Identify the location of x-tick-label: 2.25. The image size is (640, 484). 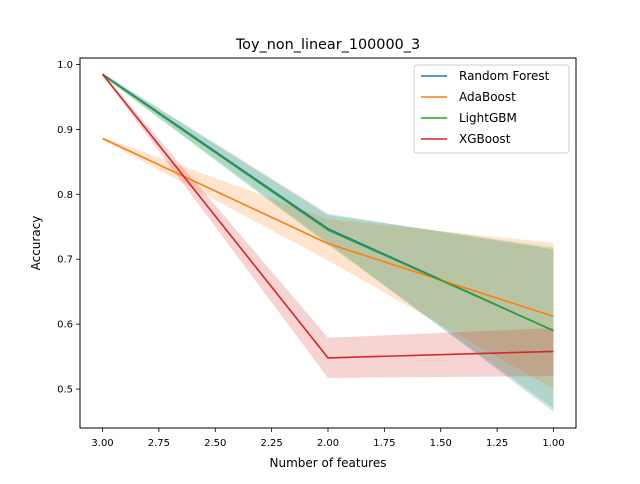
(272, 443).